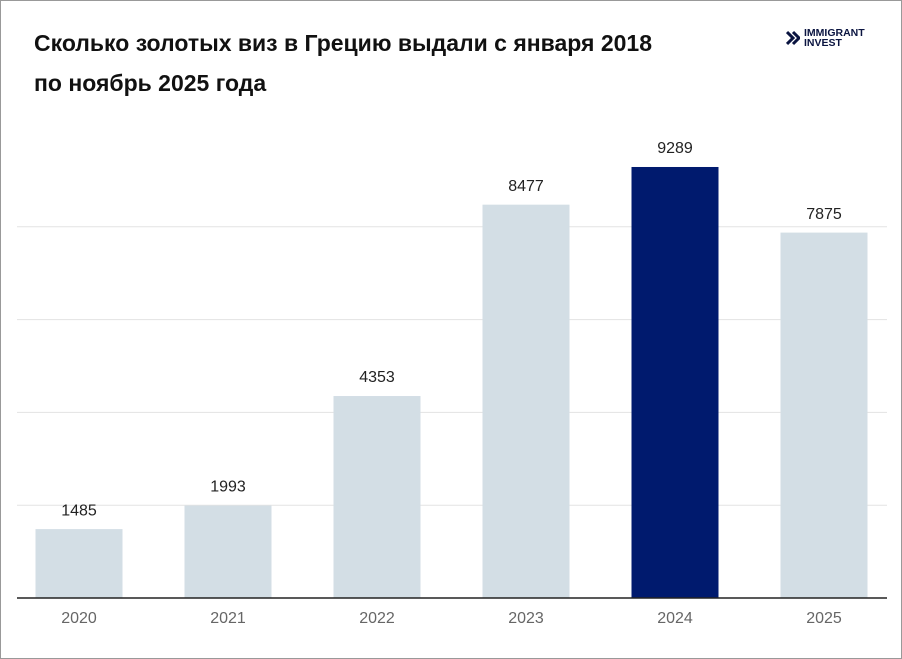 The width and height of the screenshot is (902, 659). Describe the element at coordinates (377, 618) in the screenshot. I see `x-tick-label: 2022` at that location.